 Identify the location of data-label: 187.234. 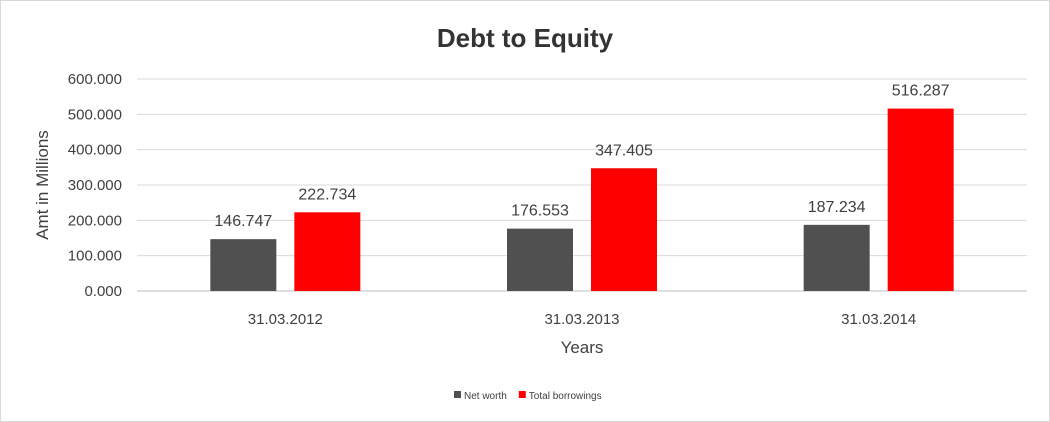
(837, 207).